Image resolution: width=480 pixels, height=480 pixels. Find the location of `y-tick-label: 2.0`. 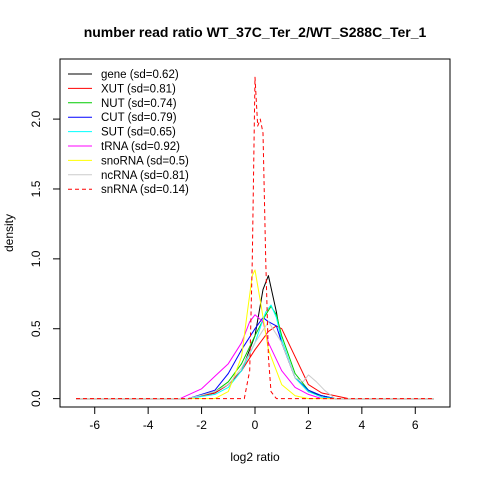

y-tick-label: 2.0 is located at coordinates (36, 118).